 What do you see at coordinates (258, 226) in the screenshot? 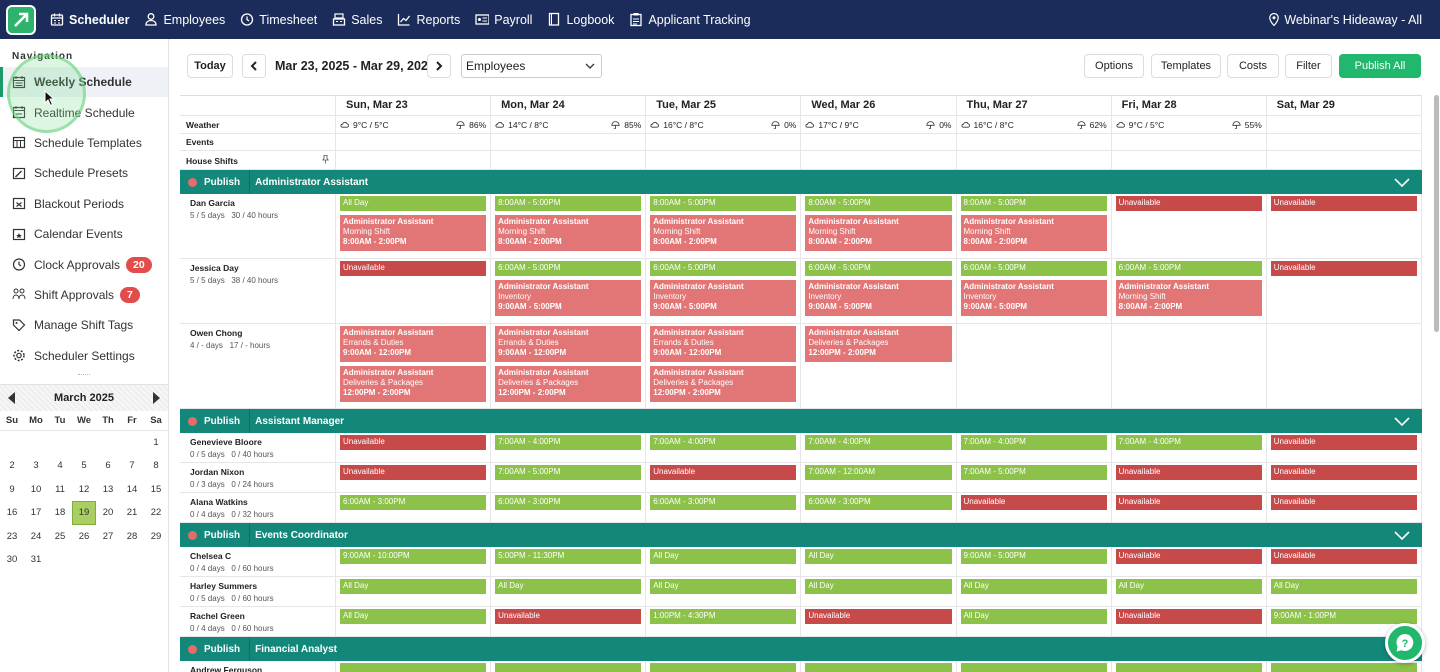
I see `employee-cell: Dan Garcia 5 / 5 days 30 / 40 hours` at bounding box center [258, 226].